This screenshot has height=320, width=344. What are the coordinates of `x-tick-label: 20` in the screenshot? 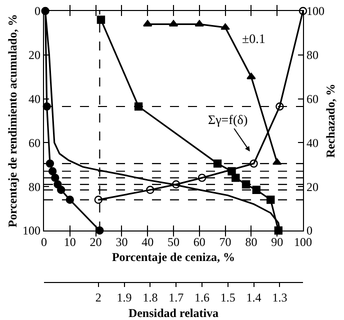 It's located at (96, 242).